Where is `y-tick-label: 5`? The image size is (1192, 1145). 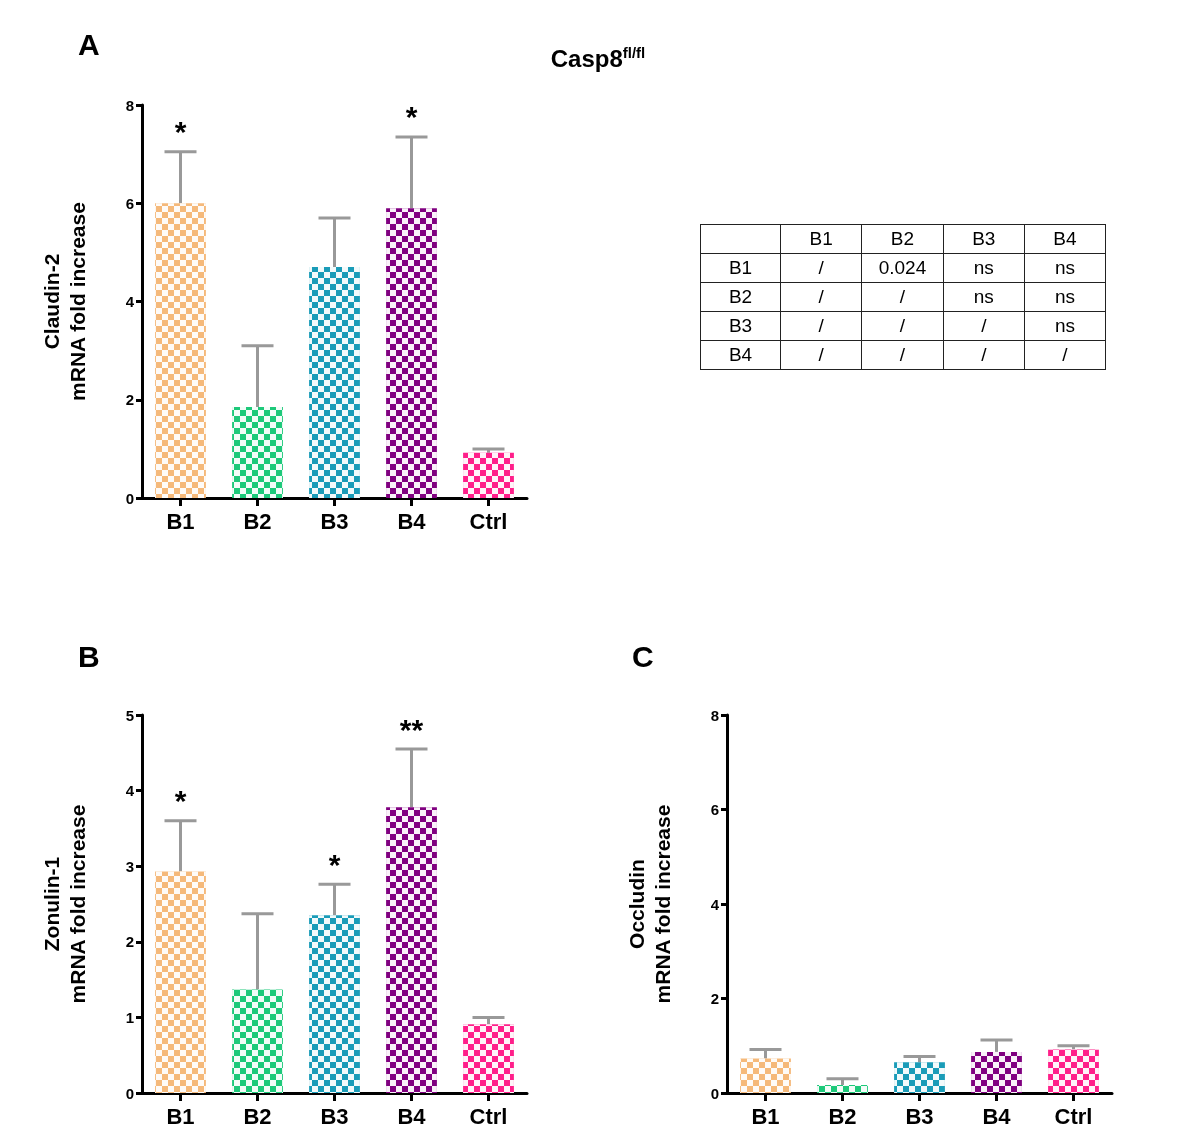
y-tick-label: 5 is located at coordinates (129, 715).